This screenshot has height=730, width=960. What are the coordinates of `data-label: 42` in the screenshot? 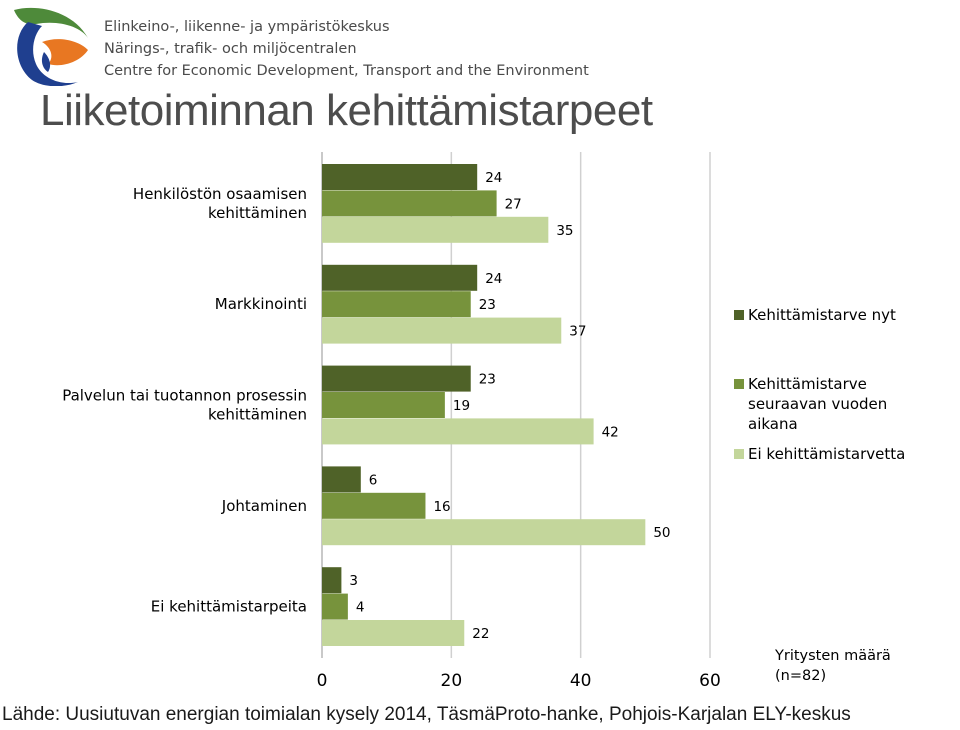 It's located at (610, 432).